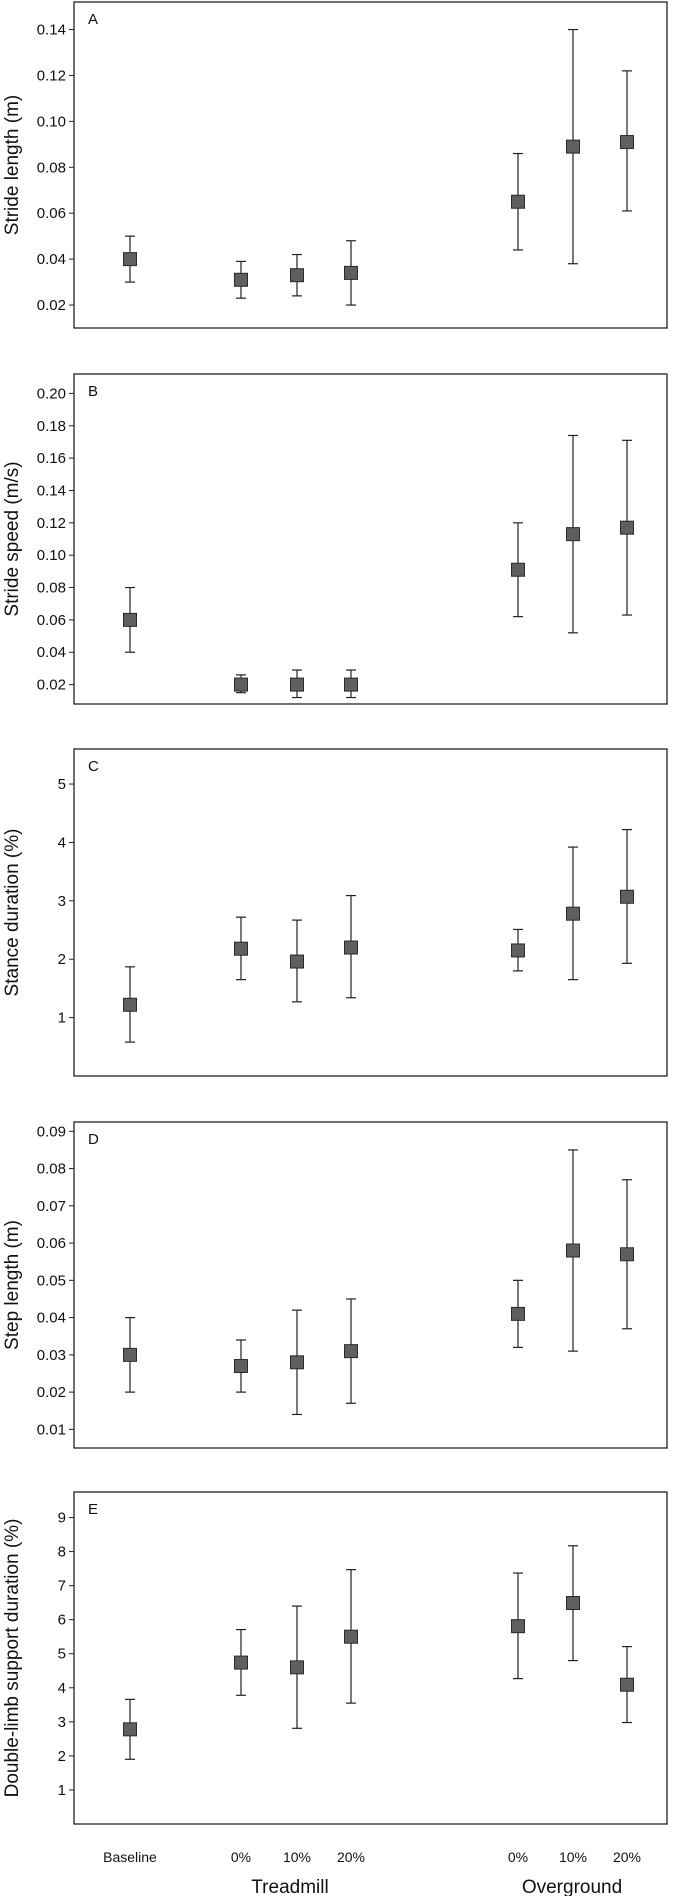 Image resolution: width=685 pixels, height=1896 pixels. I want to click on y-tick-label: 0.20, so click(51, 393).